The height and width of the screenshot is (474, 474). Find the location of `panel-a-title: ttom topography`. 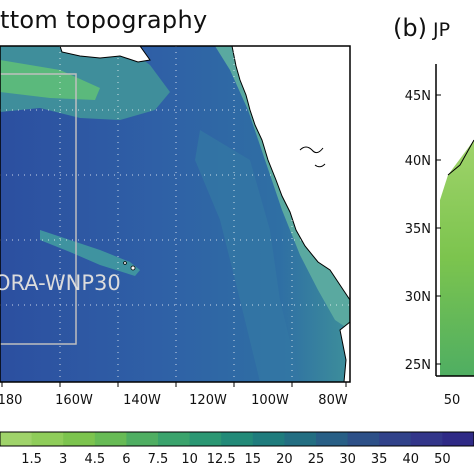

panel-a-title: ttom topography is located at coordinates (104, 20).